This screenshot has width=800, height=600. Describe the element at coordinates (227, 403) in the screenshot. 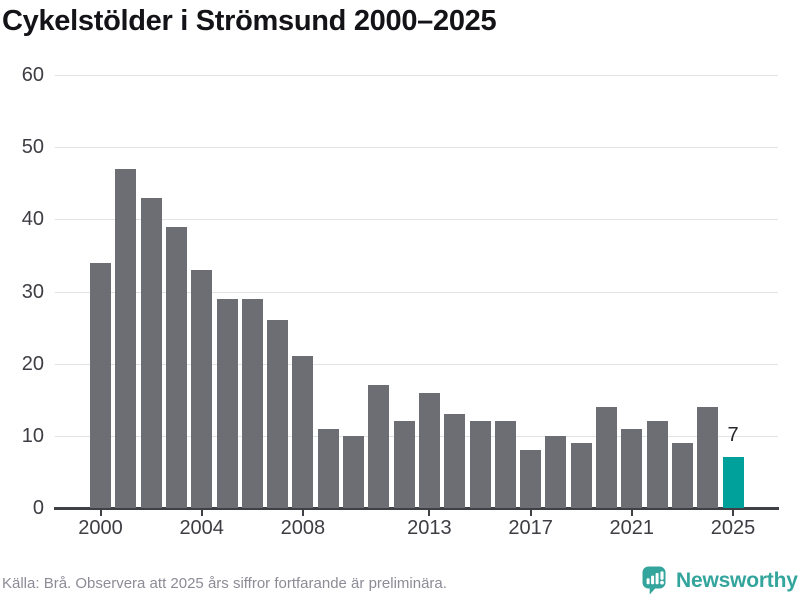

I see `bar-2005` at that location.